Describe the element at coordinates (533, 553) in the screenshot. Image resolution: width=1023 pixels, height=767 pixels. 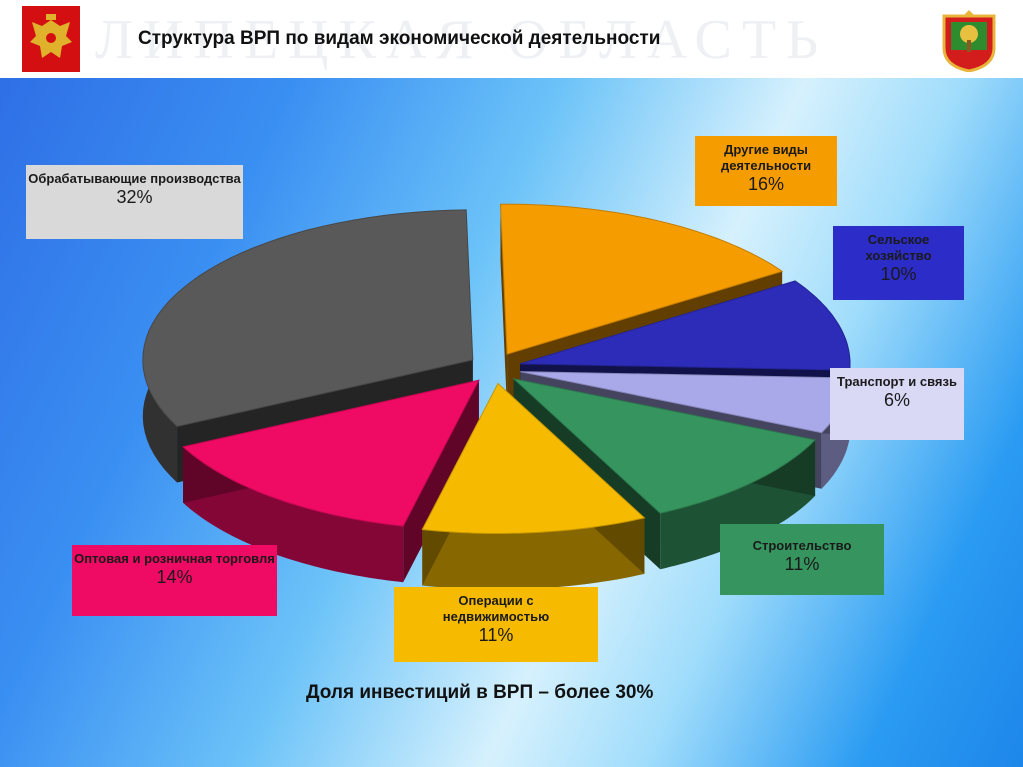
I see `pie-slice-side-real-estate` at that location.